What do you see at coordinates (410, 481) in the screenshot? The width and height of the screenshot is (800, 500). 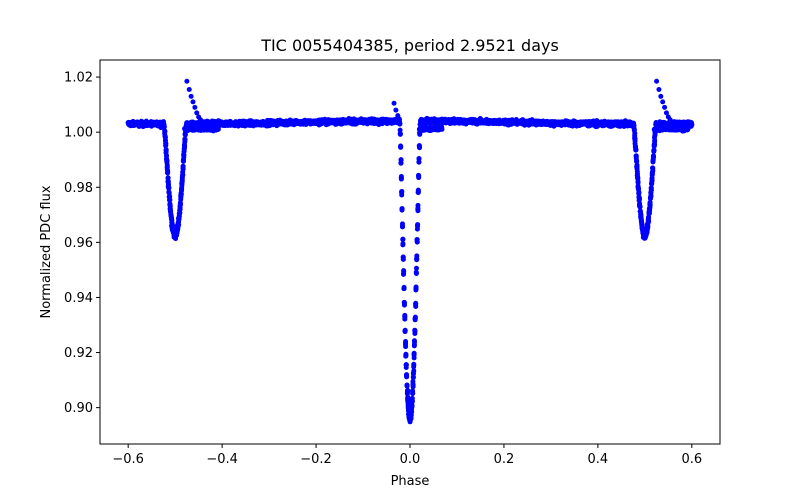 I see `x-axis-title: Phase` at bounding box center [410, 481].